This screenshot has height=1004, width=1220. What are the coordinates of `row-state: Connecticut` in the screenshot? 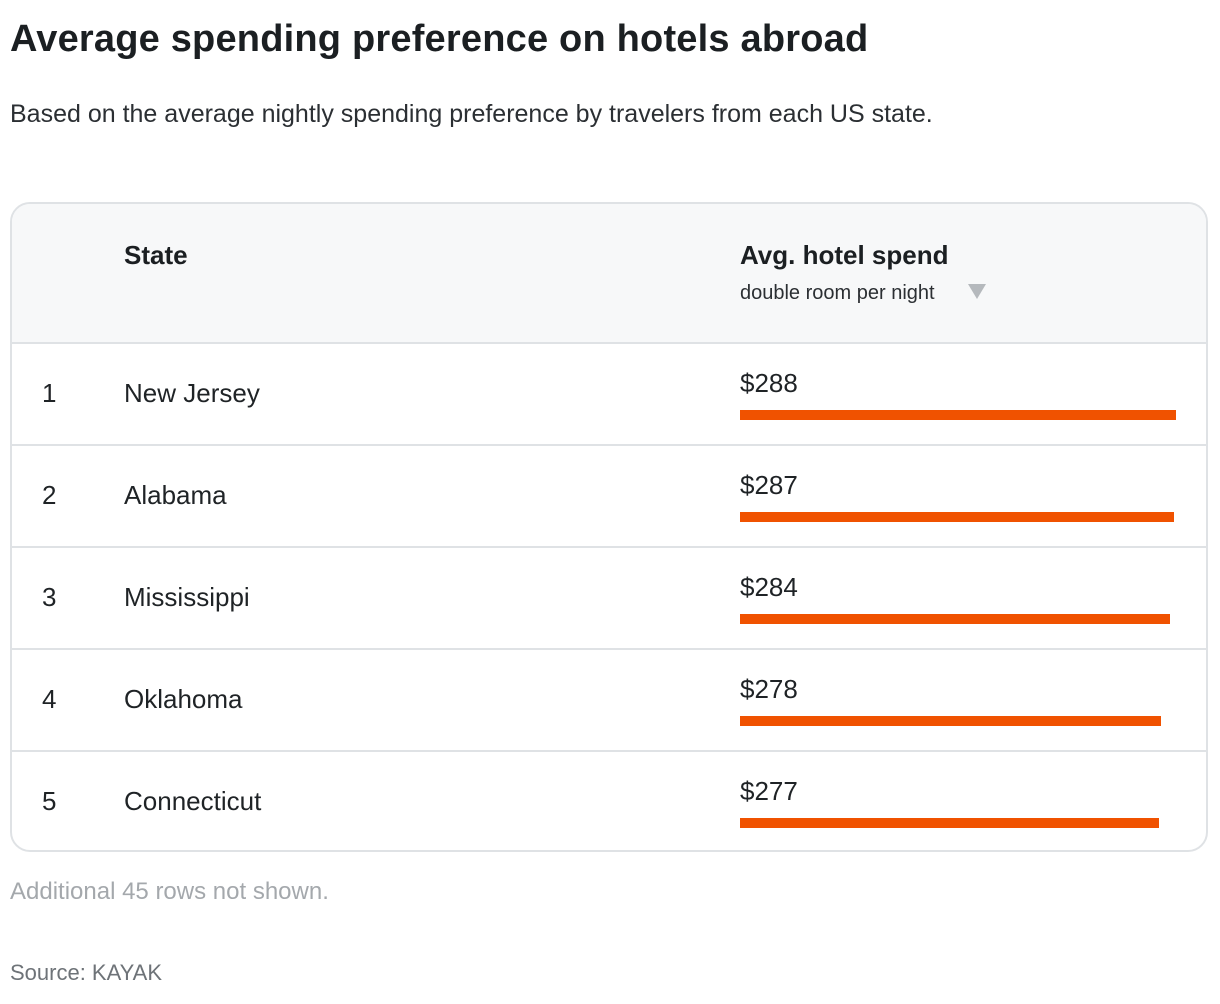 It's located at (193, 801).